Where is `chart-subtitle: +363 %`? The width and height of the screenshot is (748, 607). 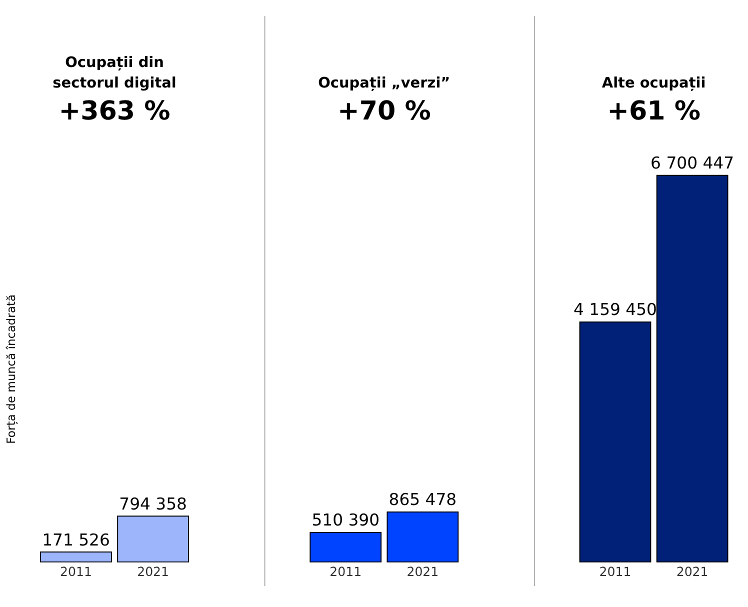 chart-subtitle: +363 % is located at coordinates (114, 111).